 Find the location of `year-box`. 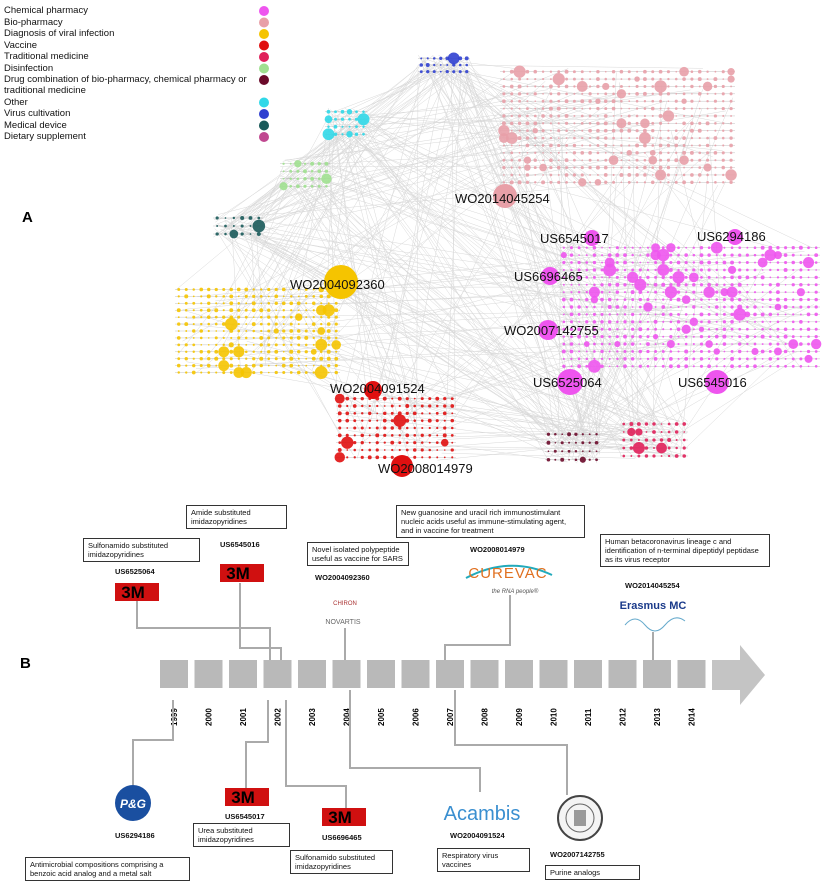

year-box is located at coordinates (312, 674).